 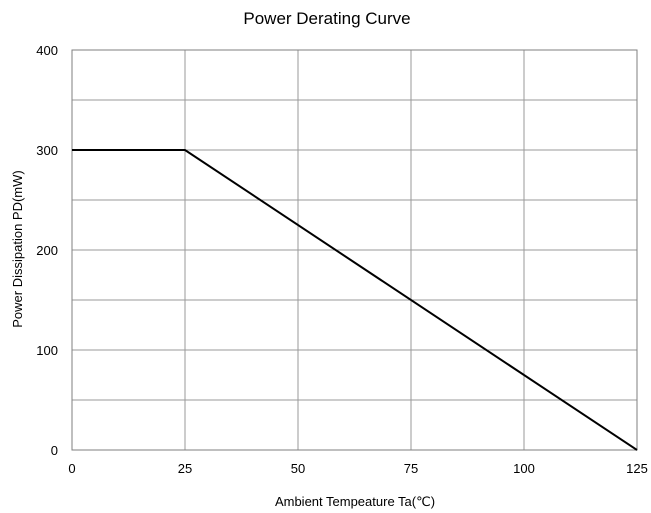 I want to click on y-axis-ticks: 0 100 200 300 400, so click(x=47, y=250).